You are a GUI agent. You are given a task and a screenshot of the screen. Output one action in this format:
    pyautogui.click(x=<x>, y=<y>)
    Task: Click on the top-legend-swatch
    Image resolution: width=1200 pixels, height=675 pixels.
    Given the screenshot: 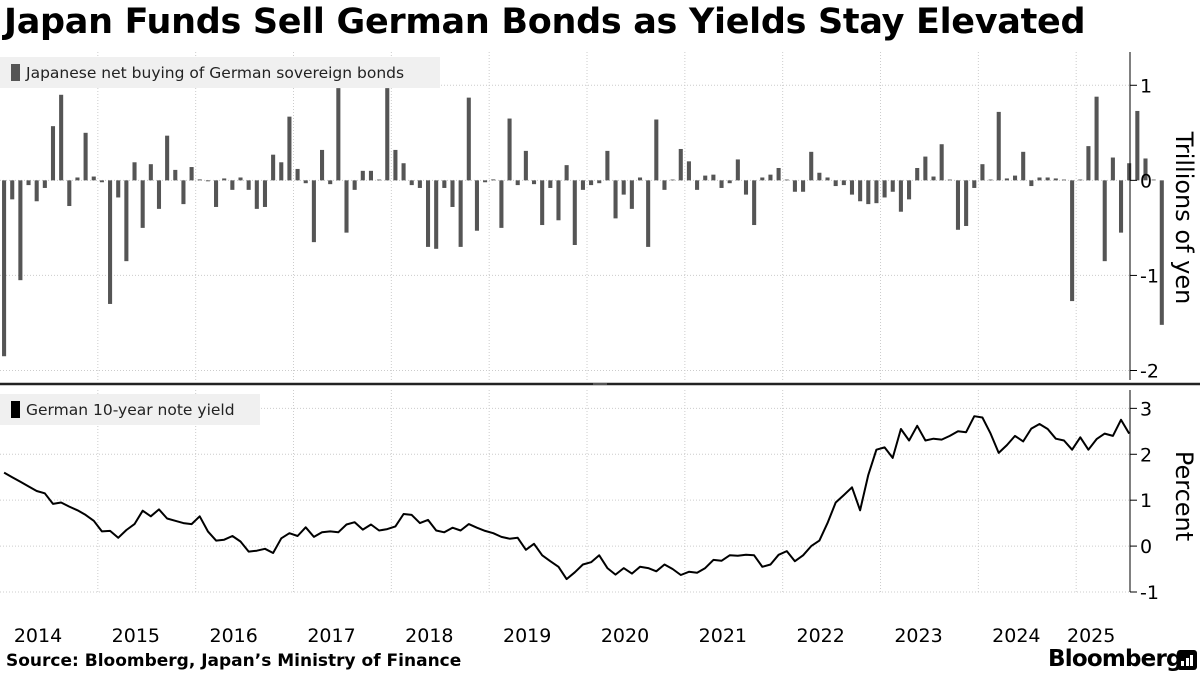 What is the action you would take?
    pyautogui.click(x=15, y=72)
    